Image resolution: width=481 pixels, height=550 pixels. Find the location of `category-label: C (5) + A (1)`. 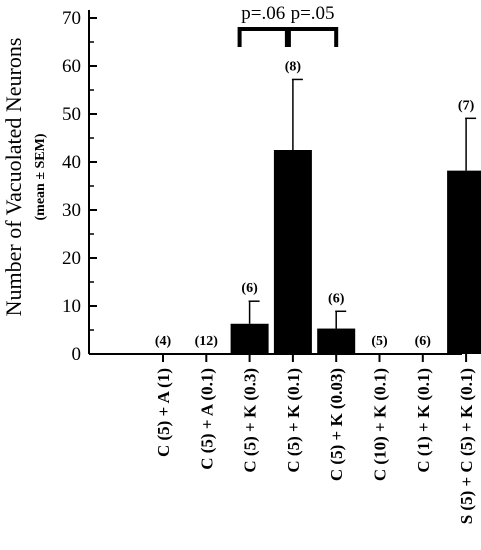

category-label: C (5) + A (1) is located at coordinates (163, 412).